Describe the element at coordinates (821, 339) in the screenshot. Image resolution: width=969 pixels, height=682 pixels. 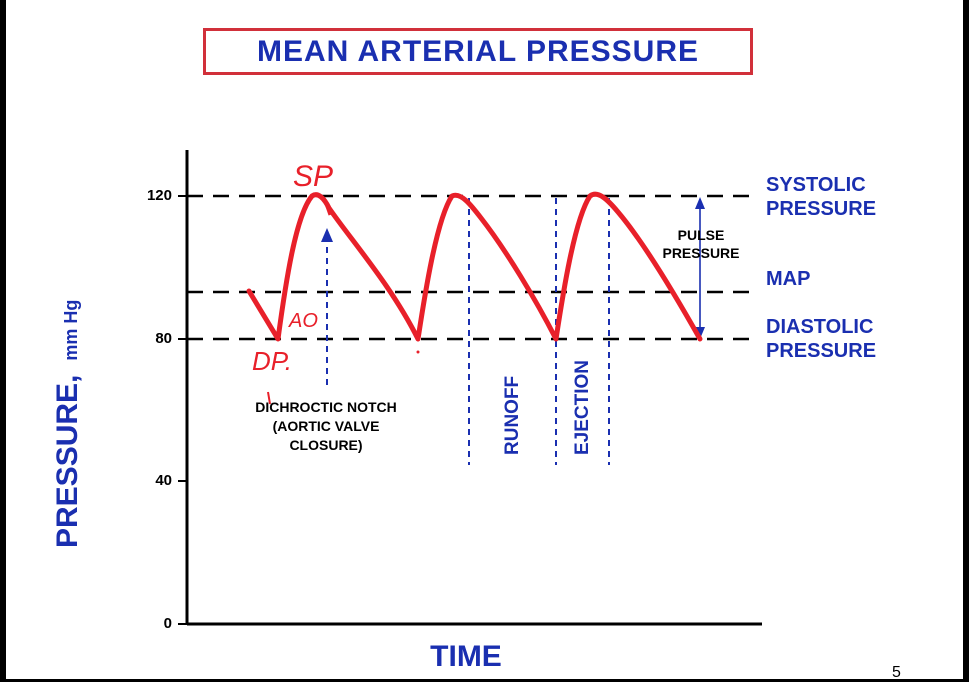
I see `diastolic-label: DIASTOLIC PRESSURE` at that location.